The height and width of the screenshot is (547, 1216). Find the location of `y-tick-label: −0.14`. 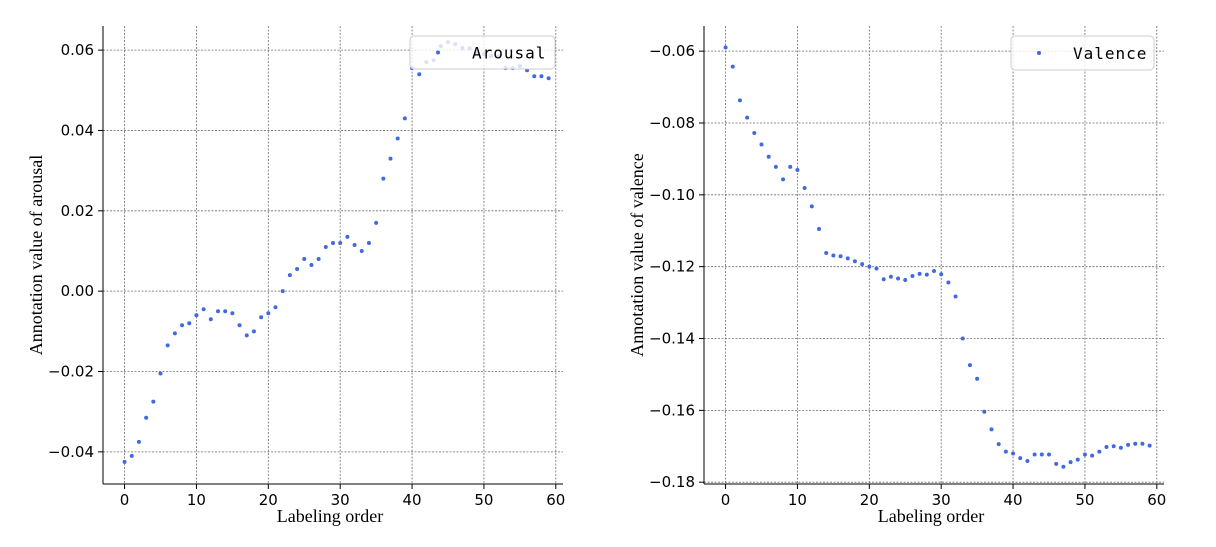

y-tick-label: −0.14 is located at coordinates (672, 339).